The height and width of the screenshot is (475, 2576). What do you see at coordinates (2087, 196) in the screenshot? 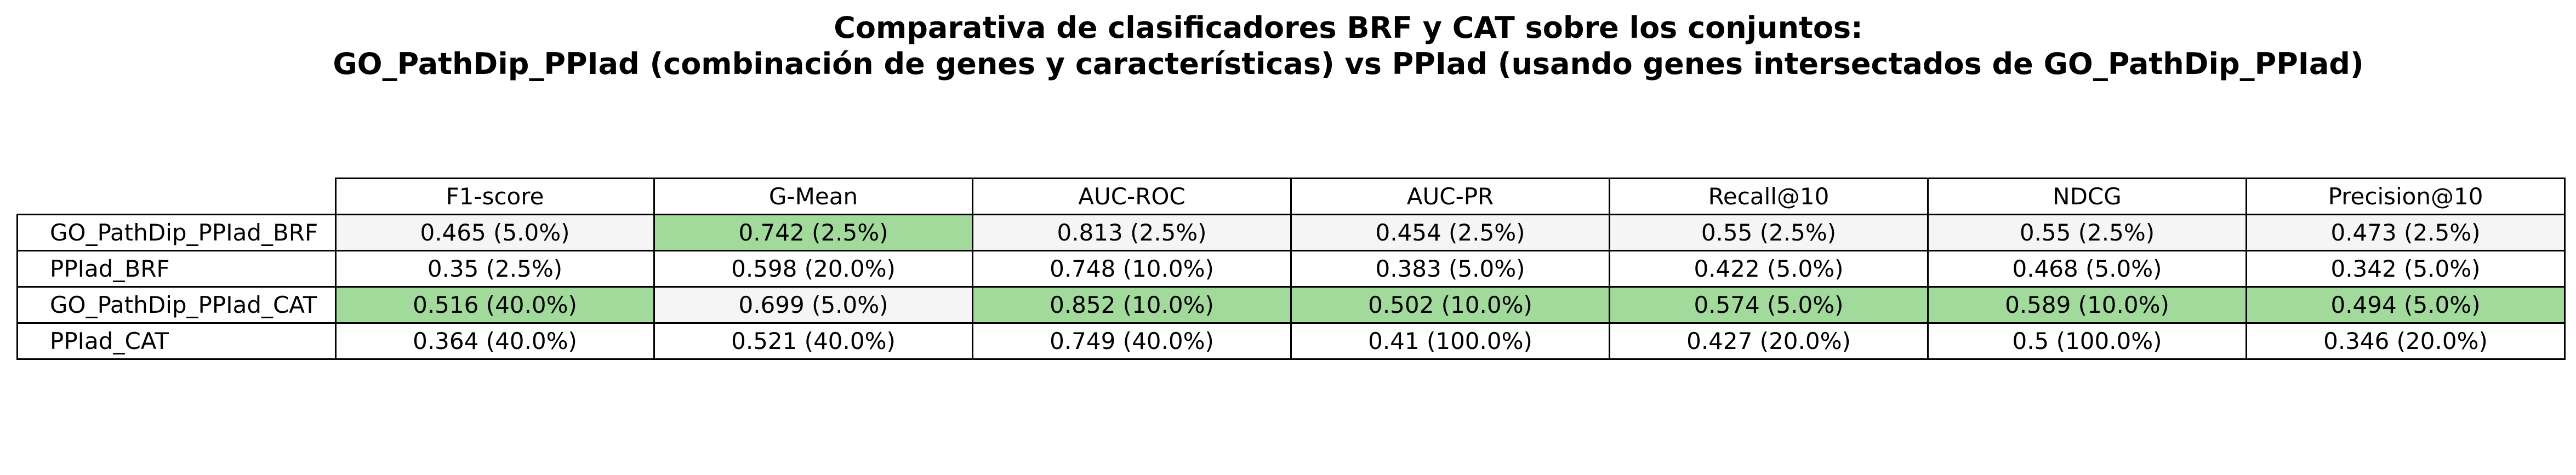
I see `column-header: NDCG` at bounding box center [2087, 196].